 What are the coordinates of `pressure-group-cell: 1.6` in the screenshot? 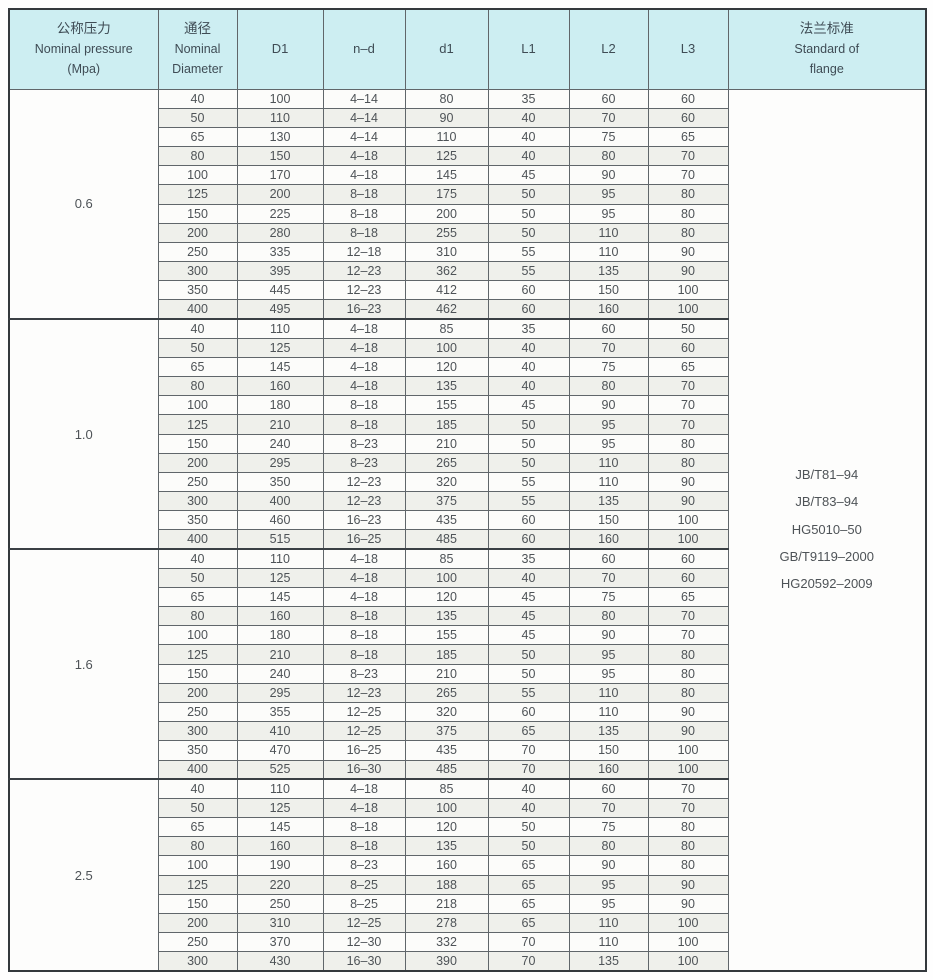 It's located at (83, 664).